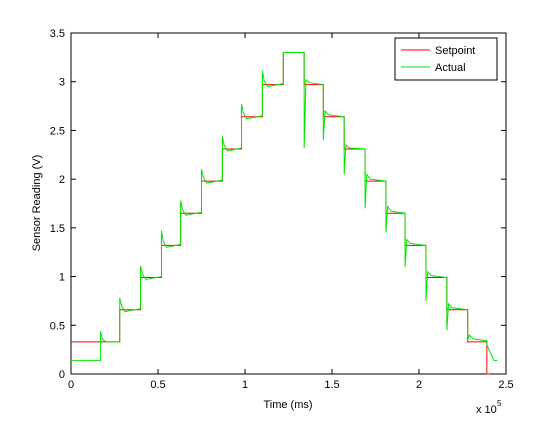 Image resolution: width=560 pixels, height=425 pixels. I want to click on y-tick-label: 0.5, so click(57, 326).